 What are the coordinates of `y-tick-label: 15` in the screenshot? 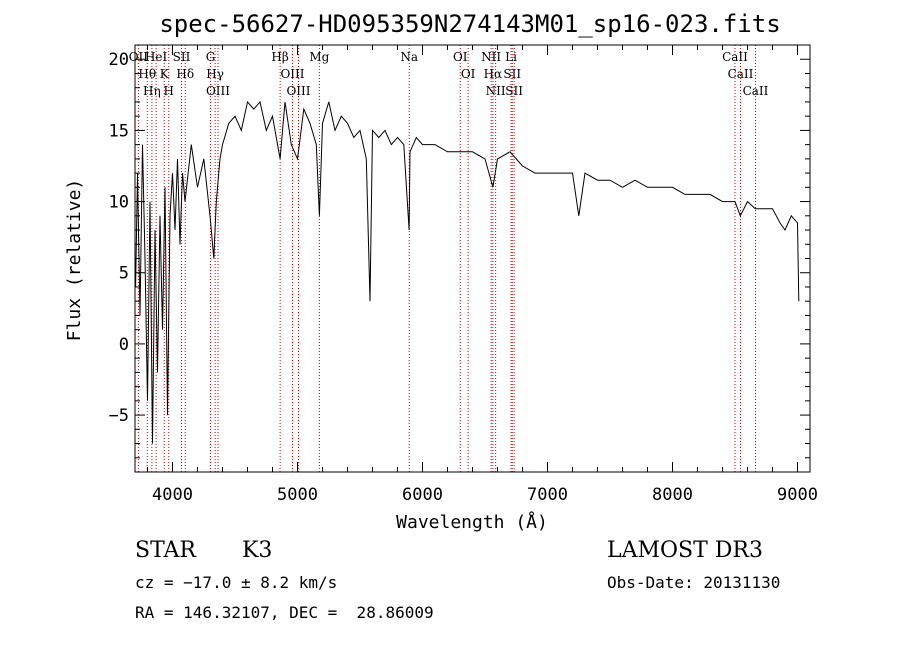 It's located at (119, 131).